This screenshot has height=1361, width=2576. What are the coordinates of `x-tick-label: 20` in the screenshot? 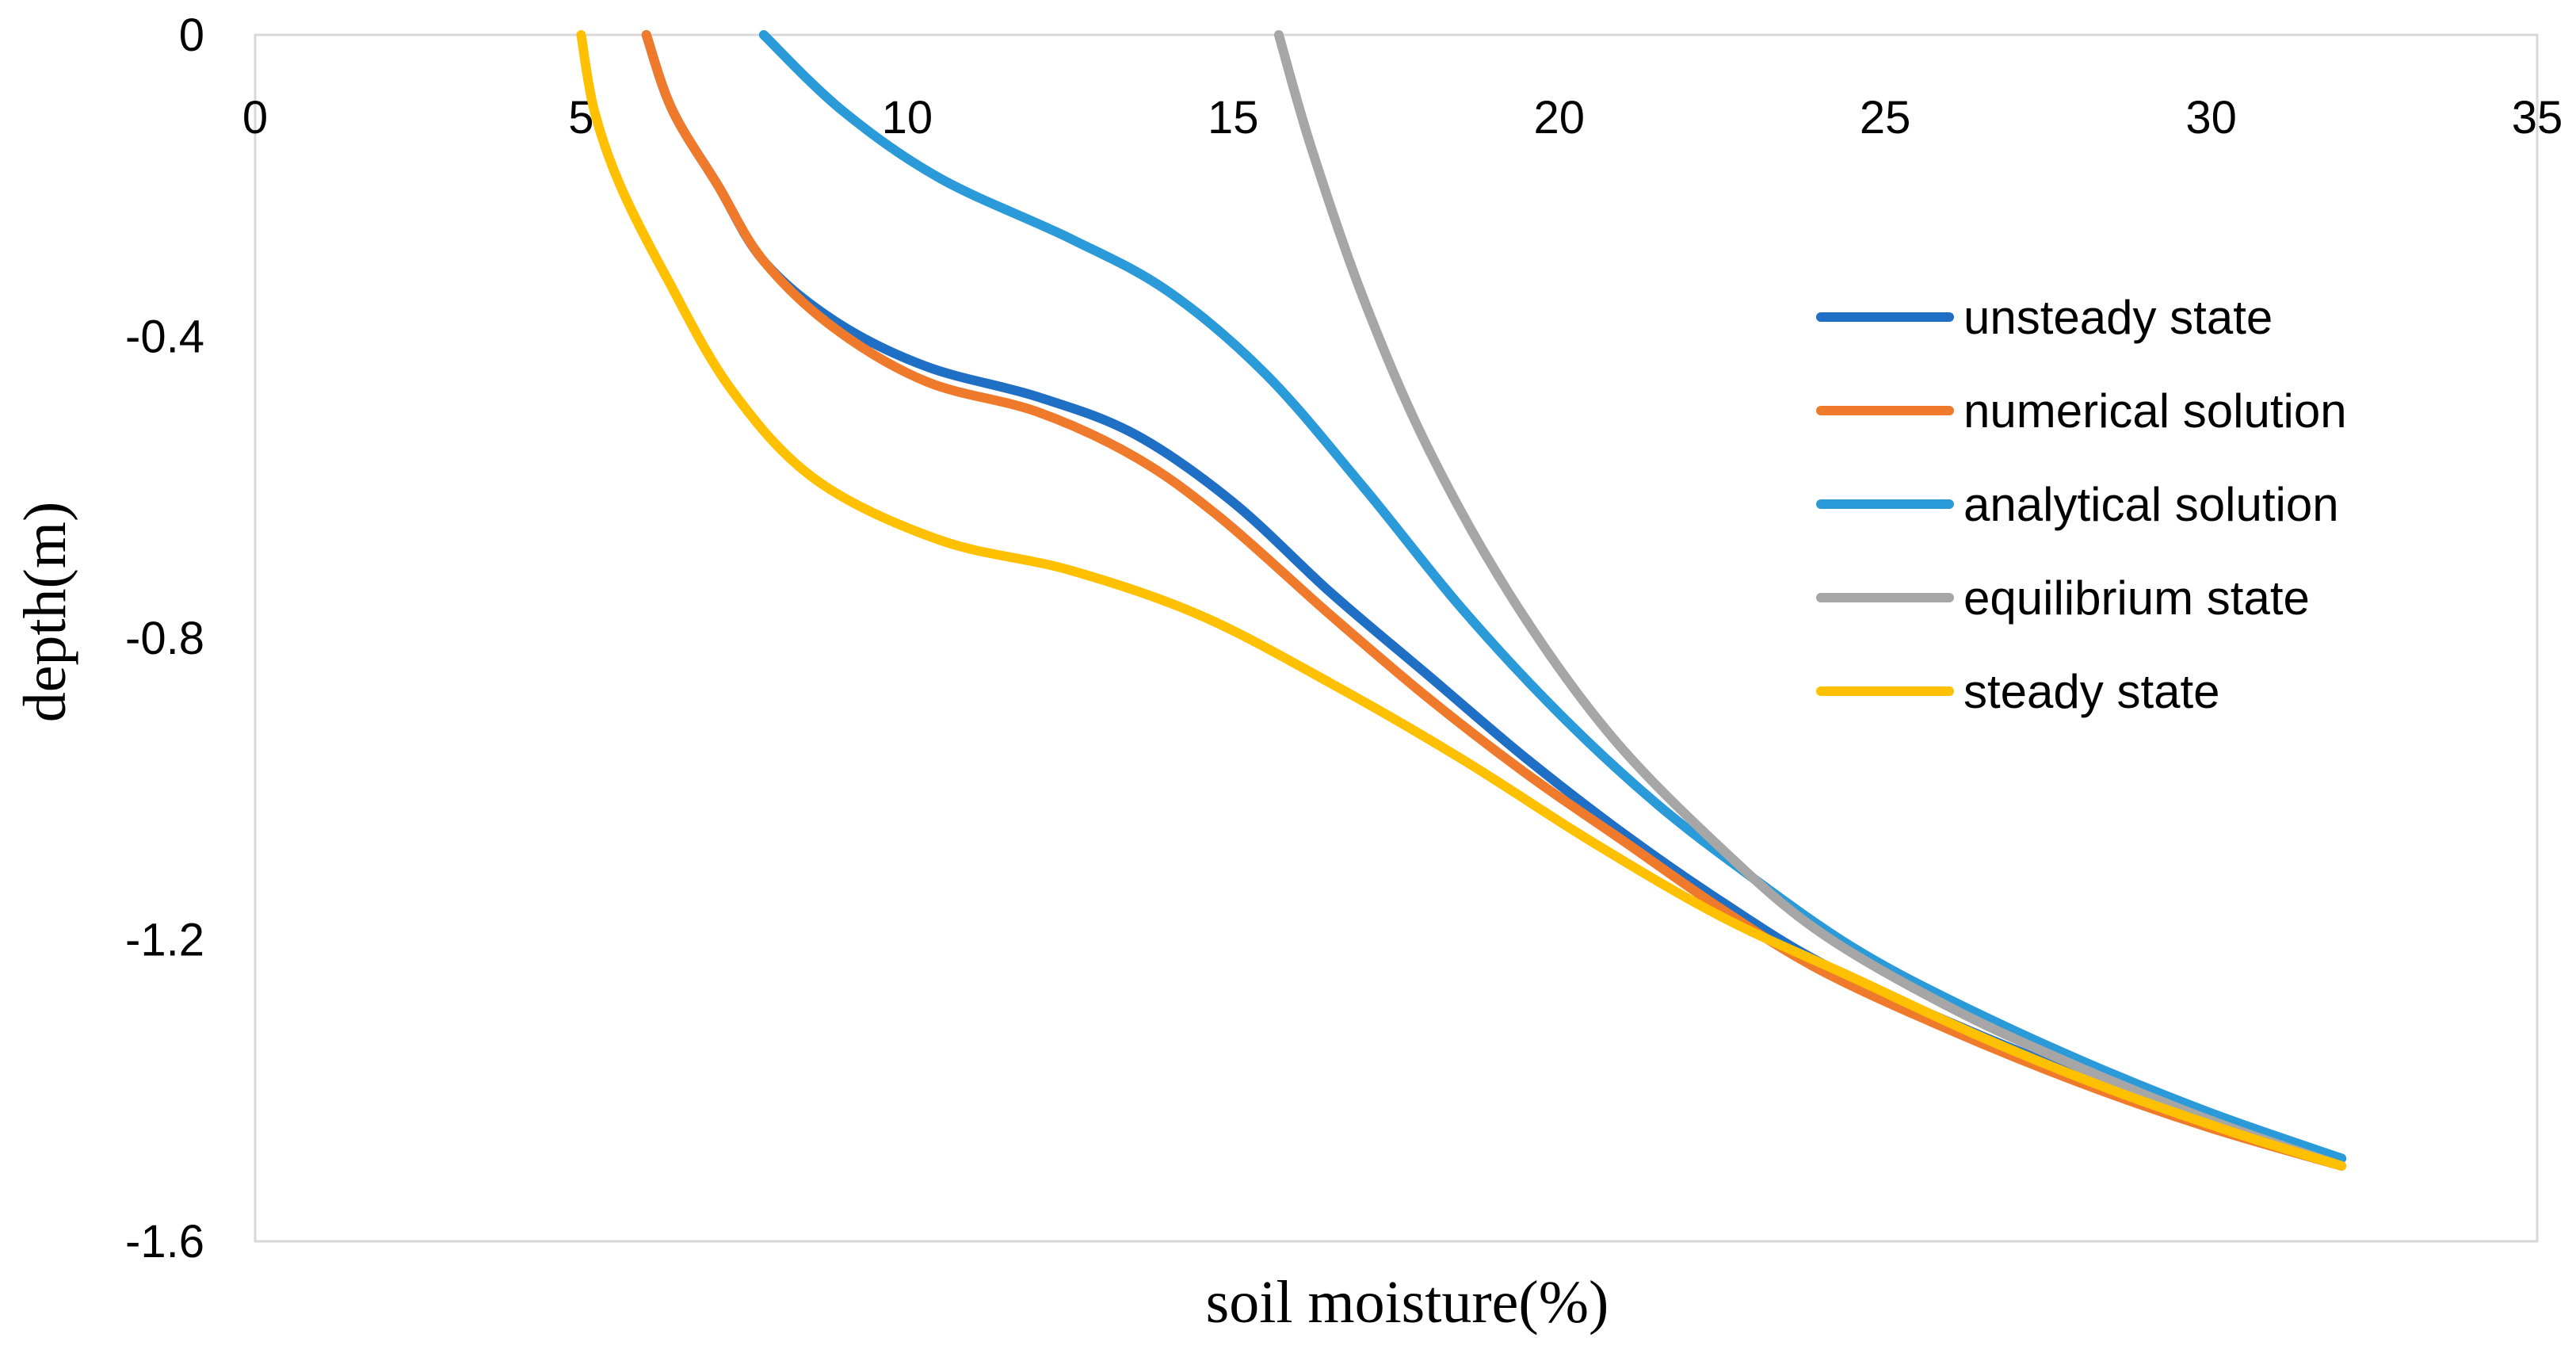 It's located at (1559, 117).